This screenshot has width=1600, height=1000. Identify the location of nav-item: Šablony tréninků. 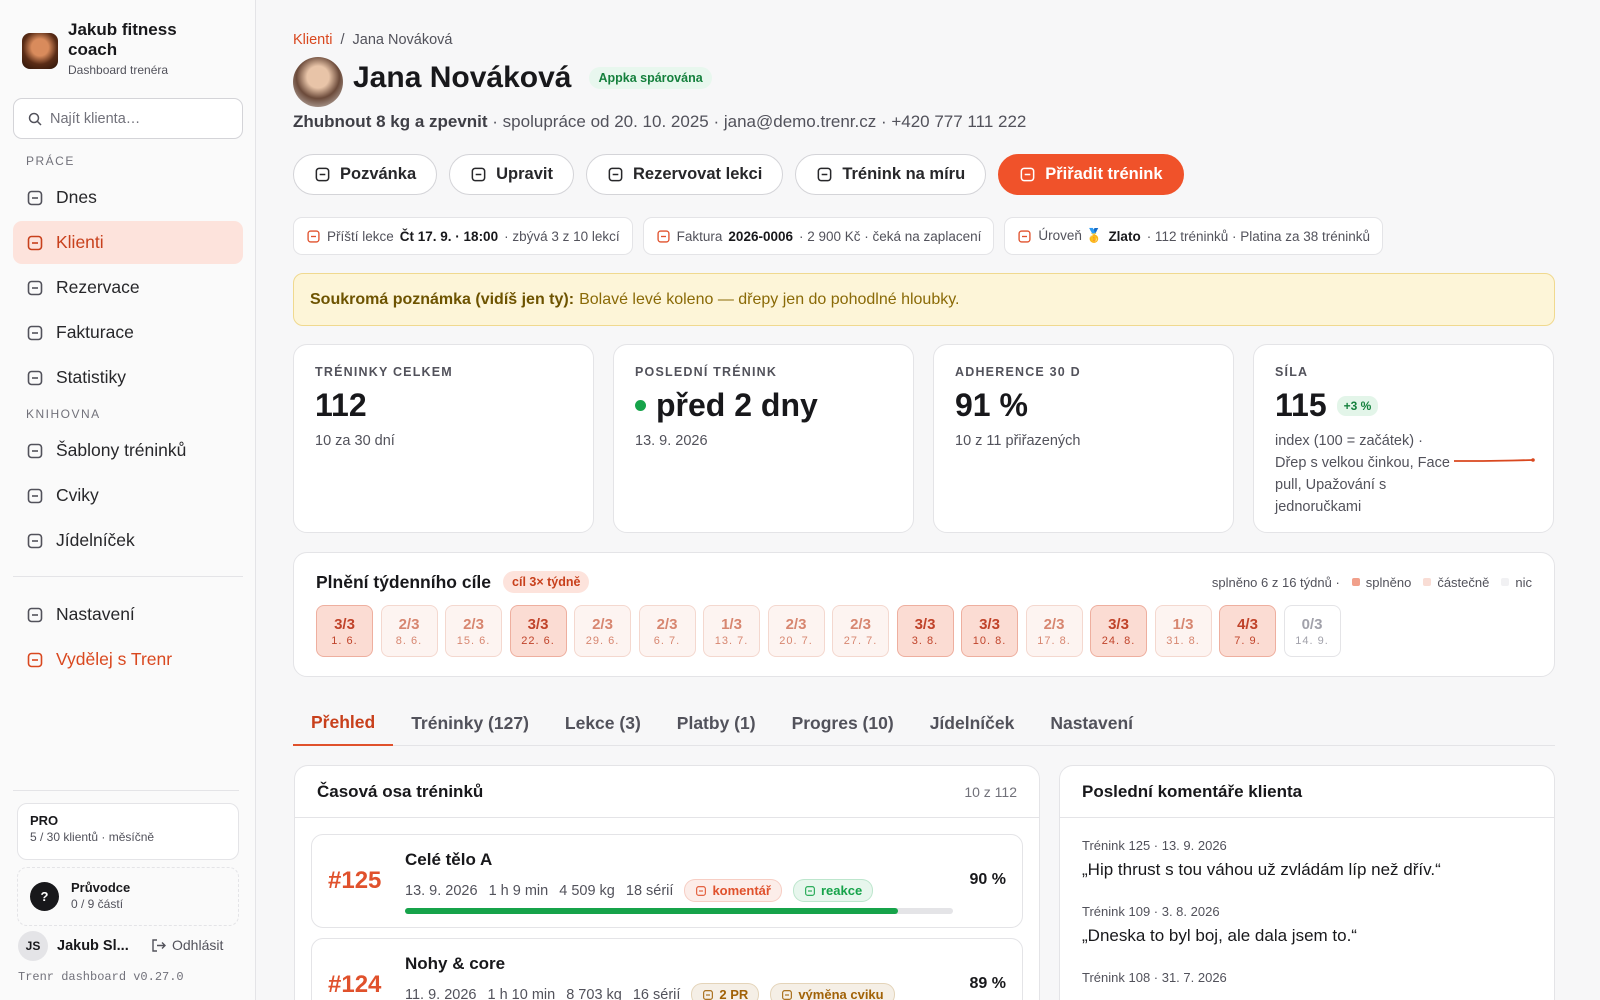
(128, 450).